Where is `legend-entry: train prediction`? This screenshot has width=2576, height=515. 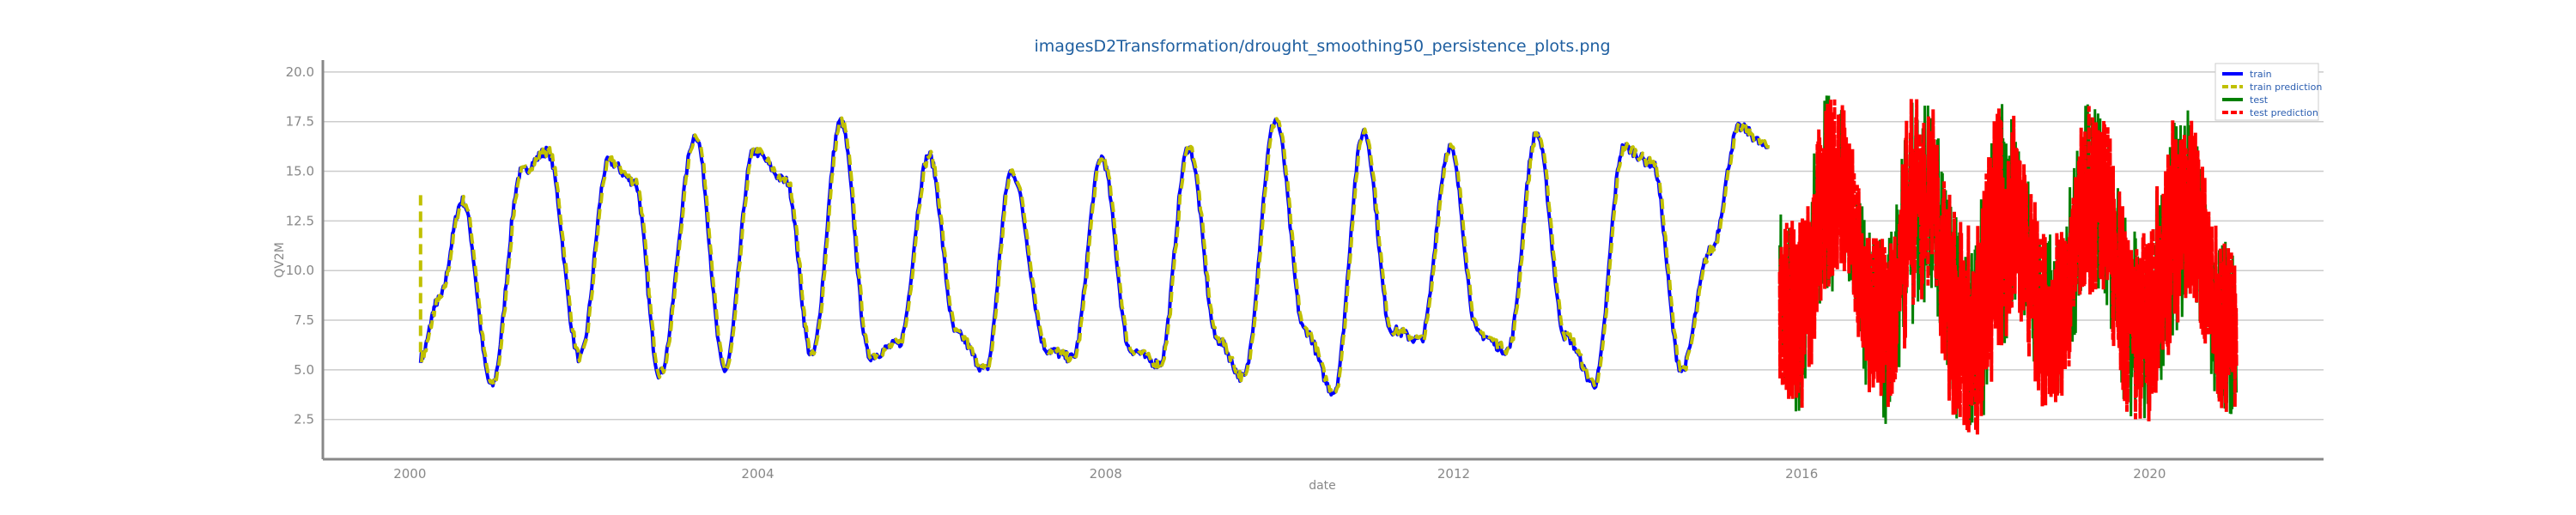 legend-entry: train prediction is located at coordinates (2286, 87).